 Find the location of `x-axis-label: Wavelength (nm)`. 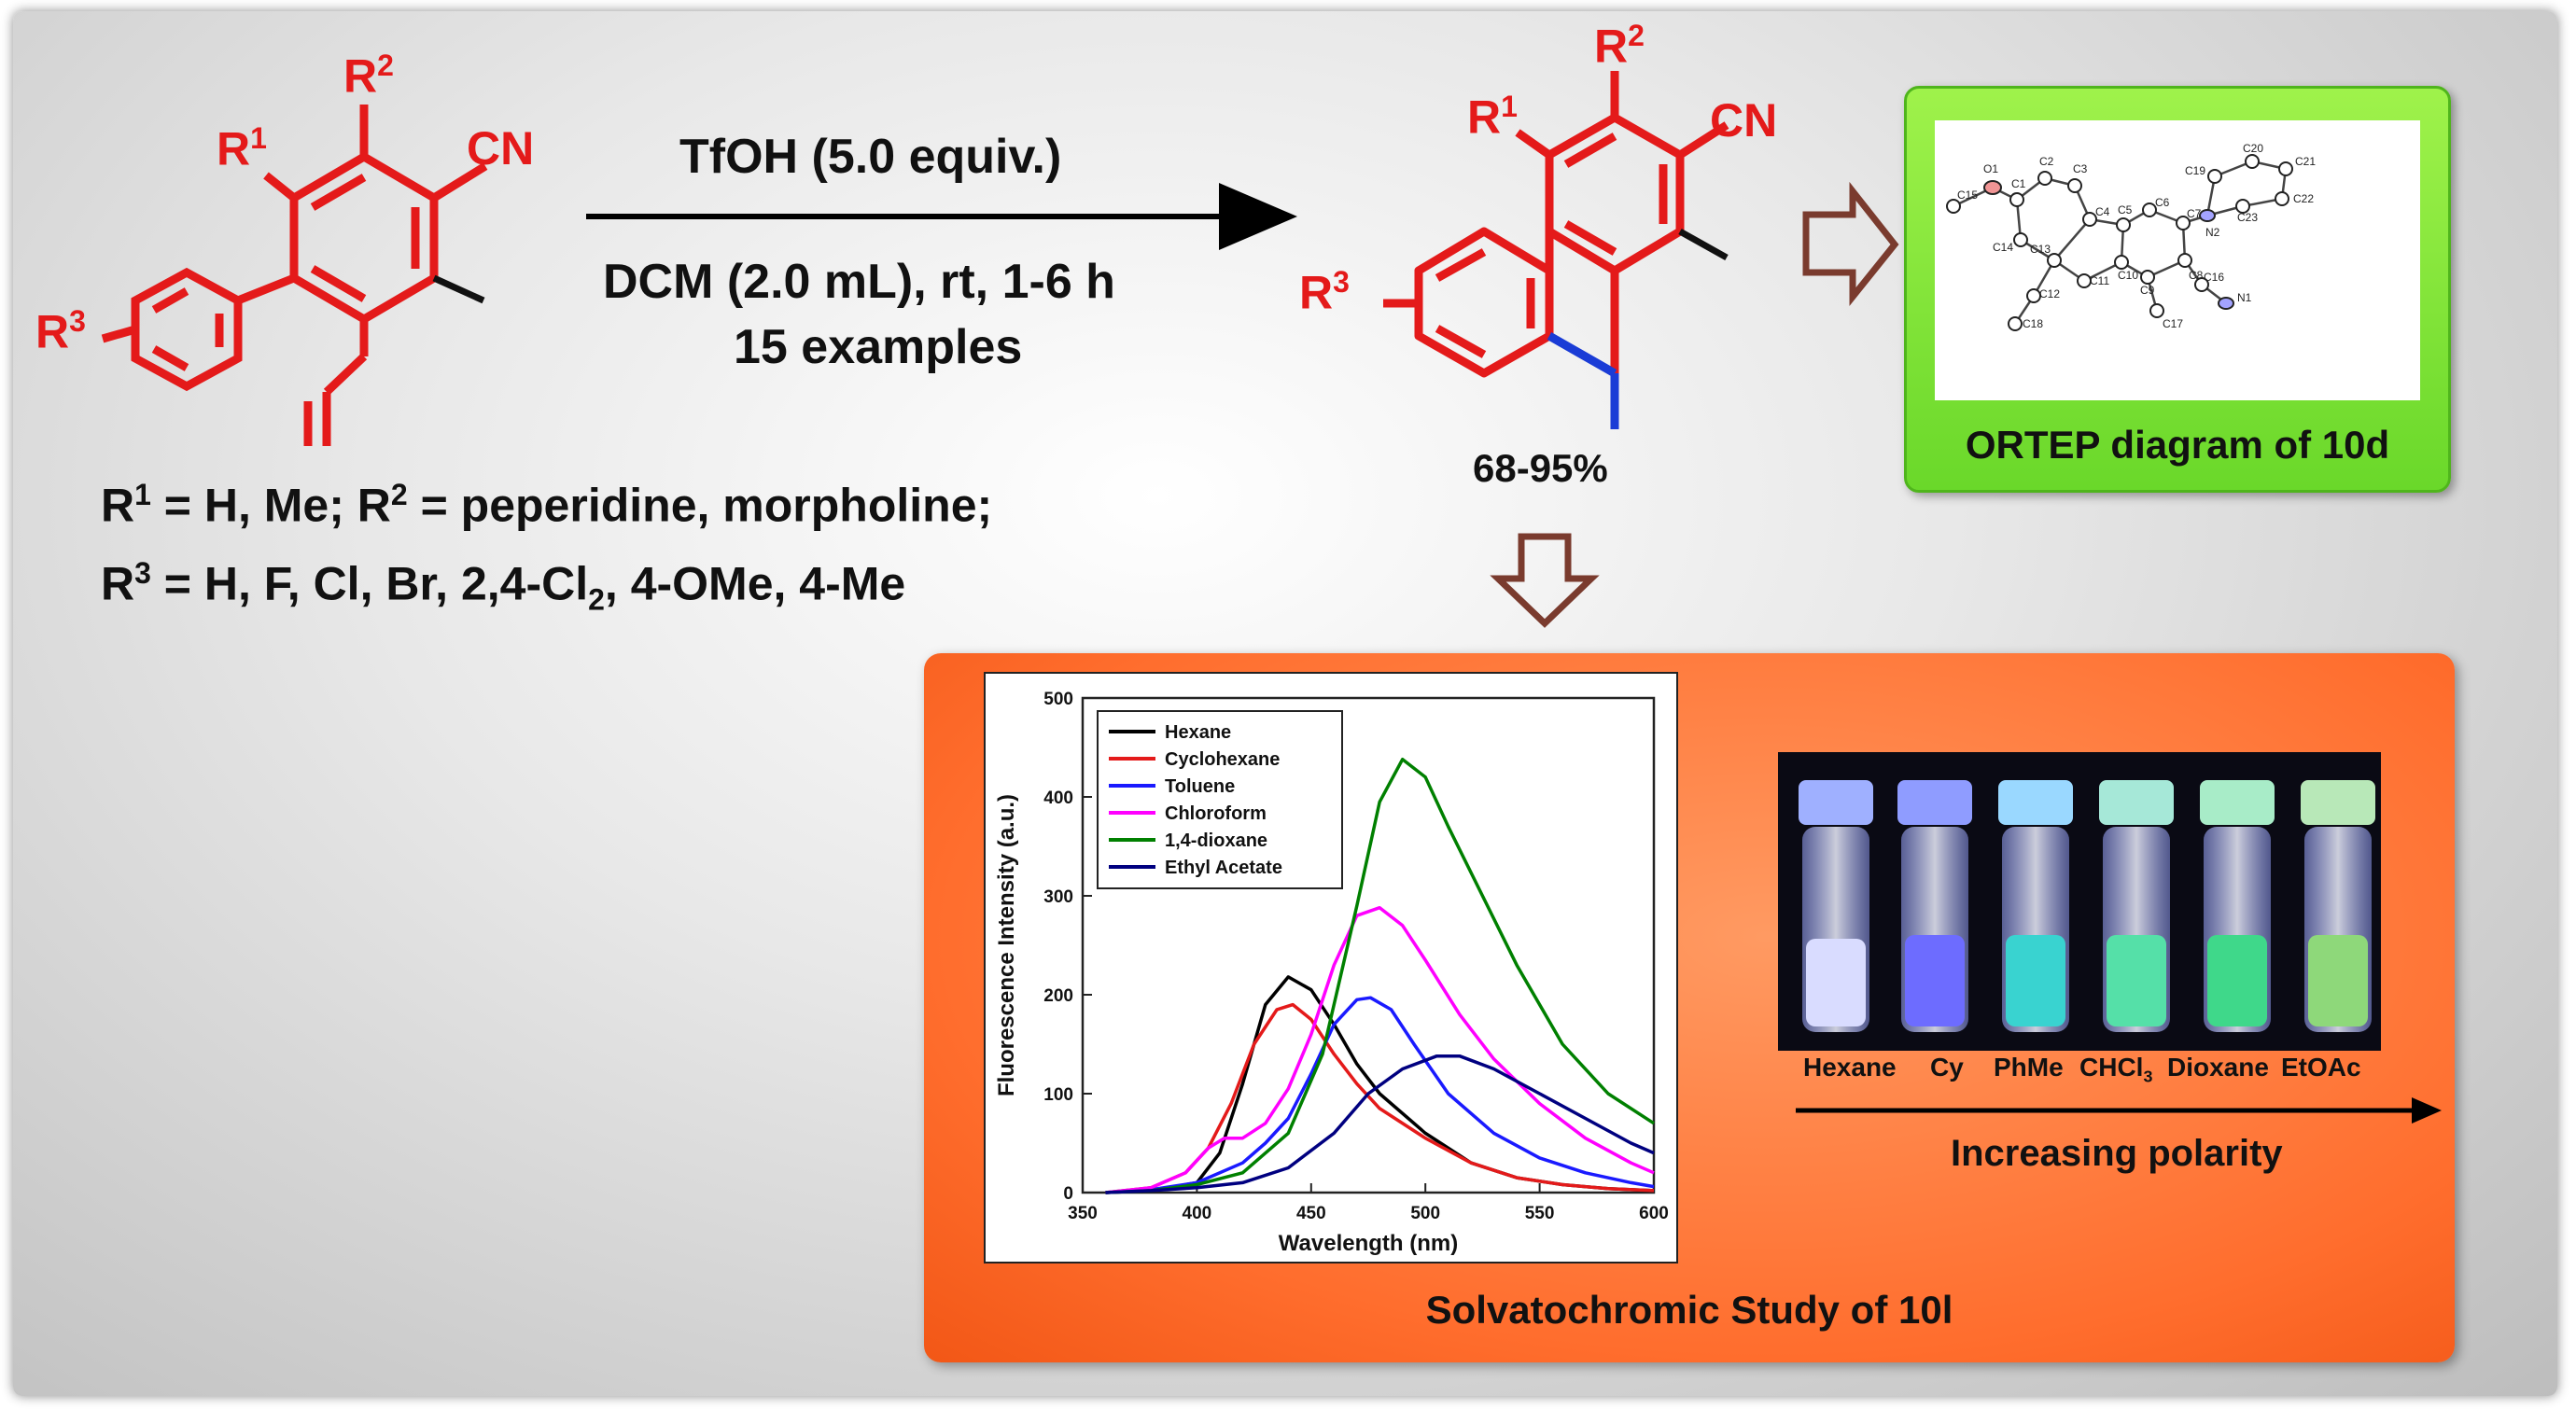

x-axis-label: Wavelength (nm) is located at coordinates (1368, 1243).